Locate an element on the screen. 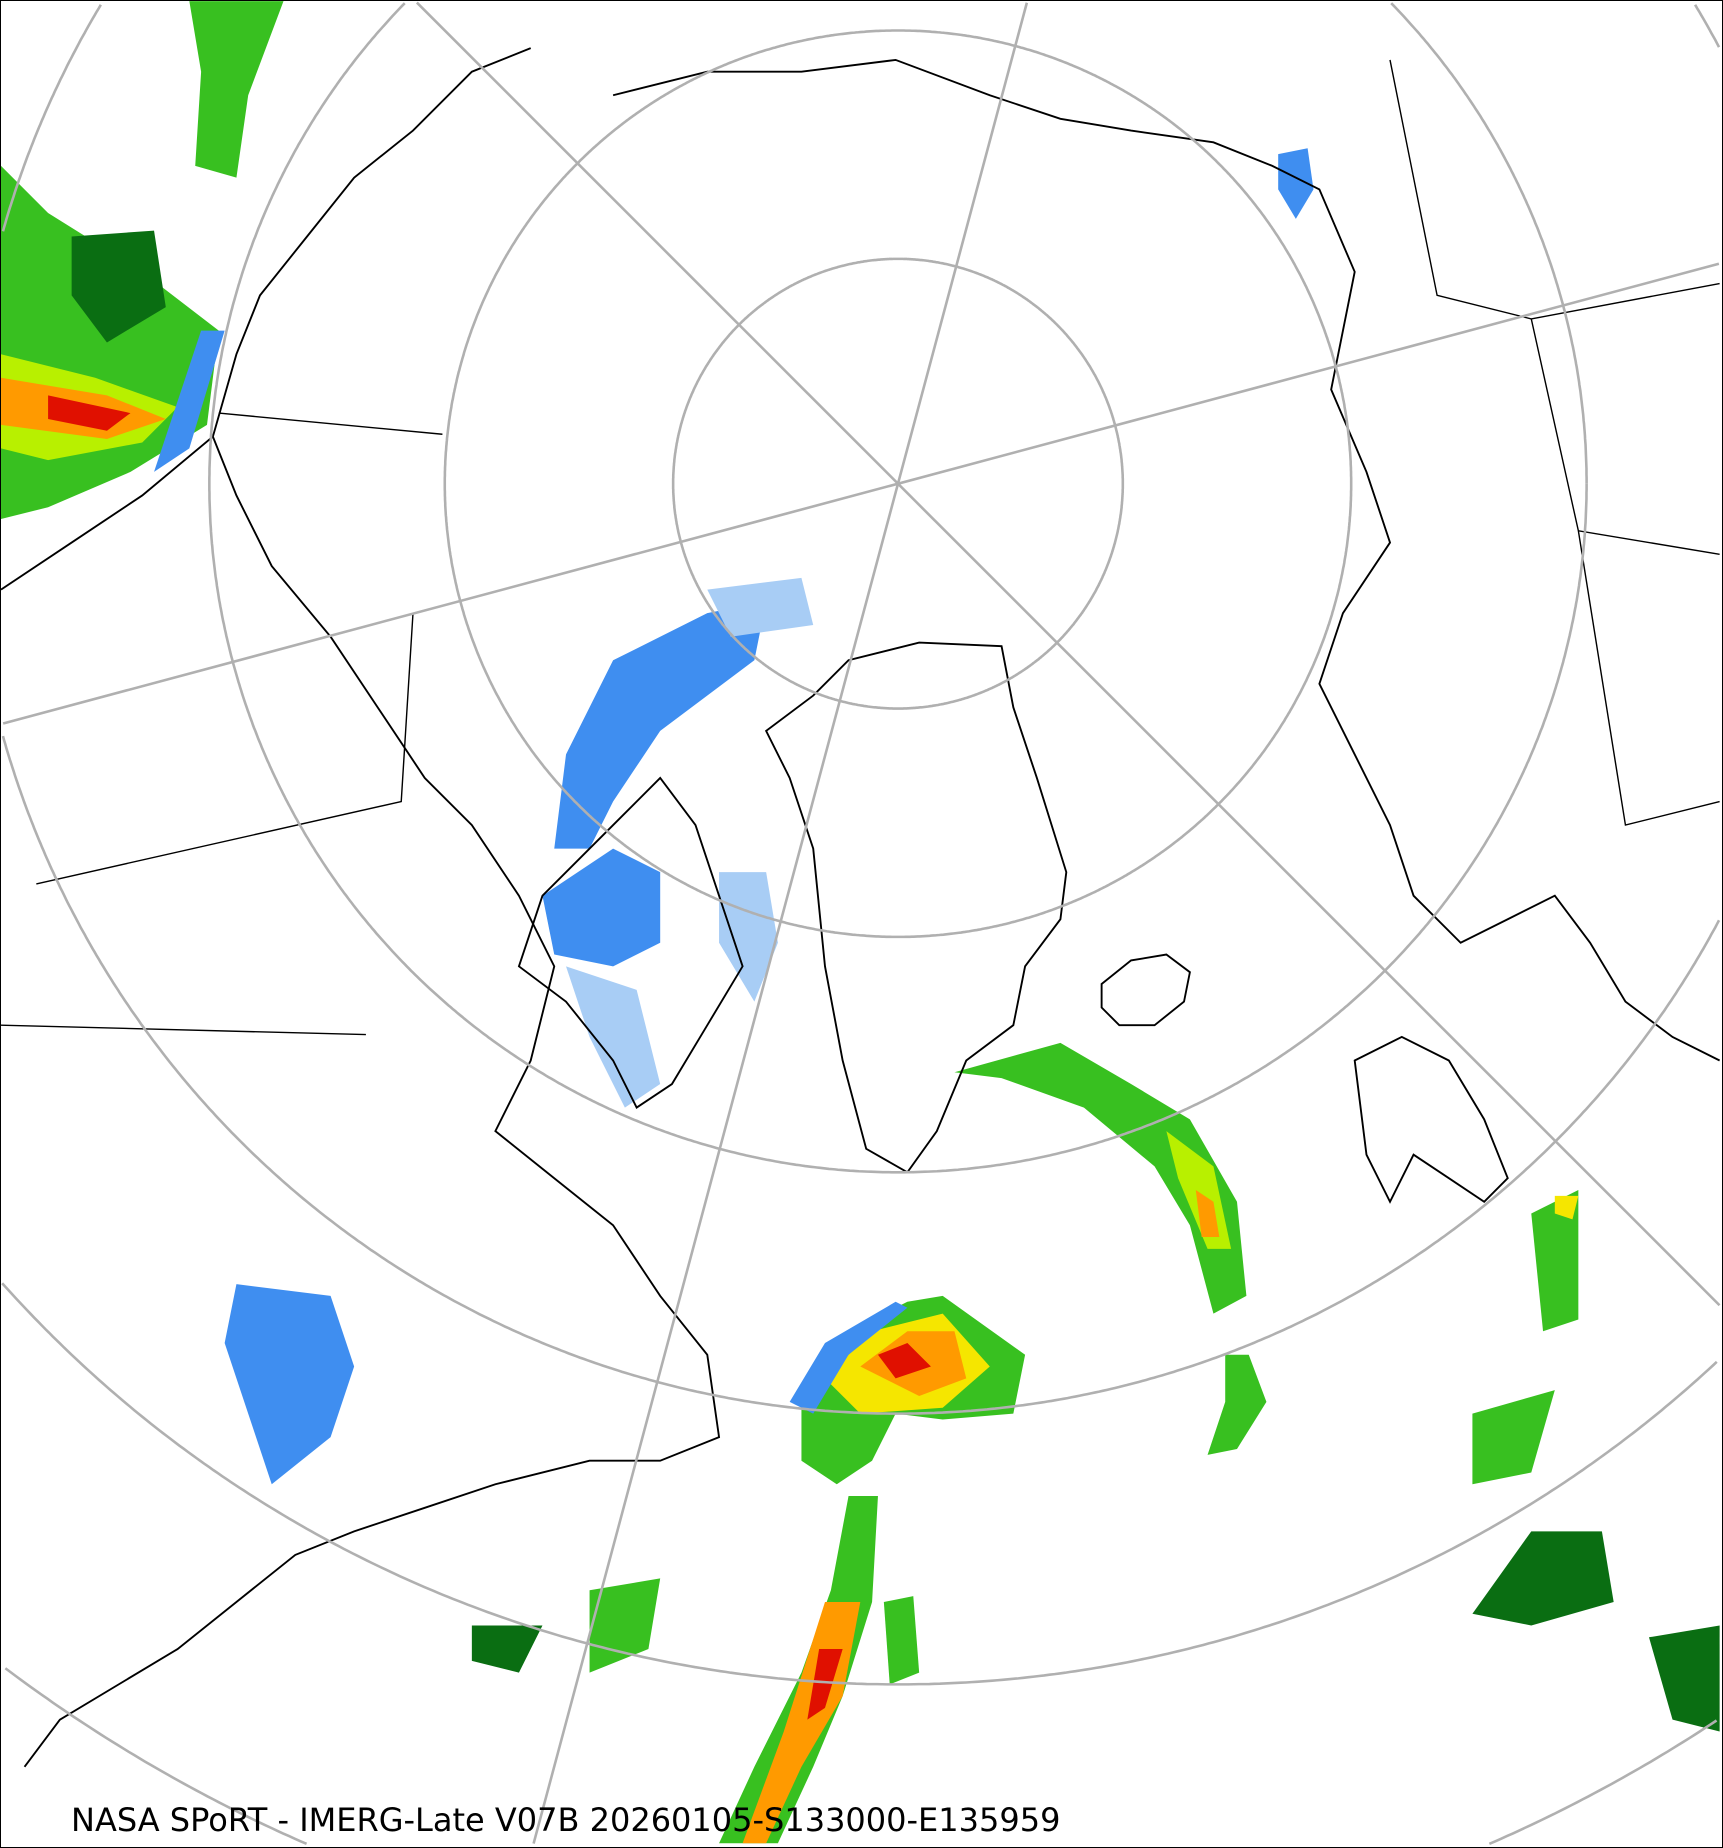  greenland-coastline is located at coordinates (916, 907).